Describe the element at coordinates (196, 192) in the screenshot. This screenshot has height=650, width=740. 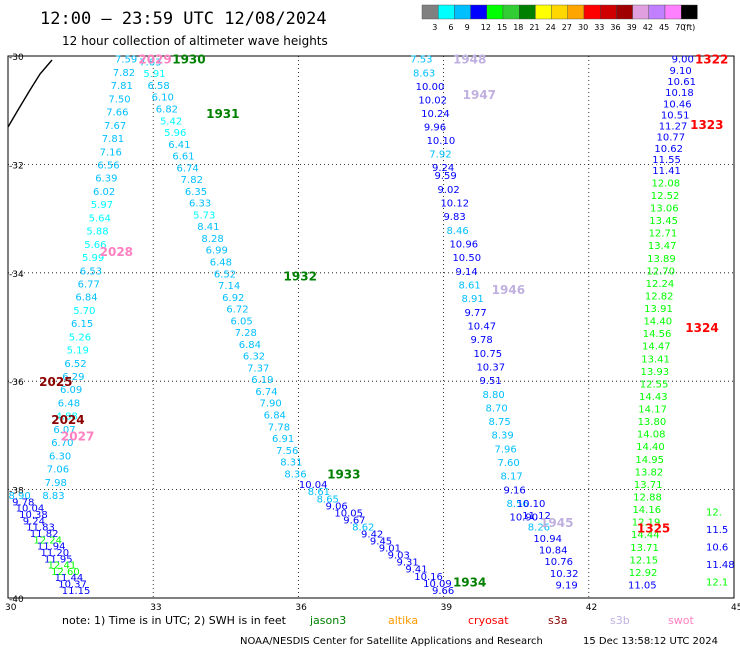
I see `wave-height-value: 6.35` at that location.